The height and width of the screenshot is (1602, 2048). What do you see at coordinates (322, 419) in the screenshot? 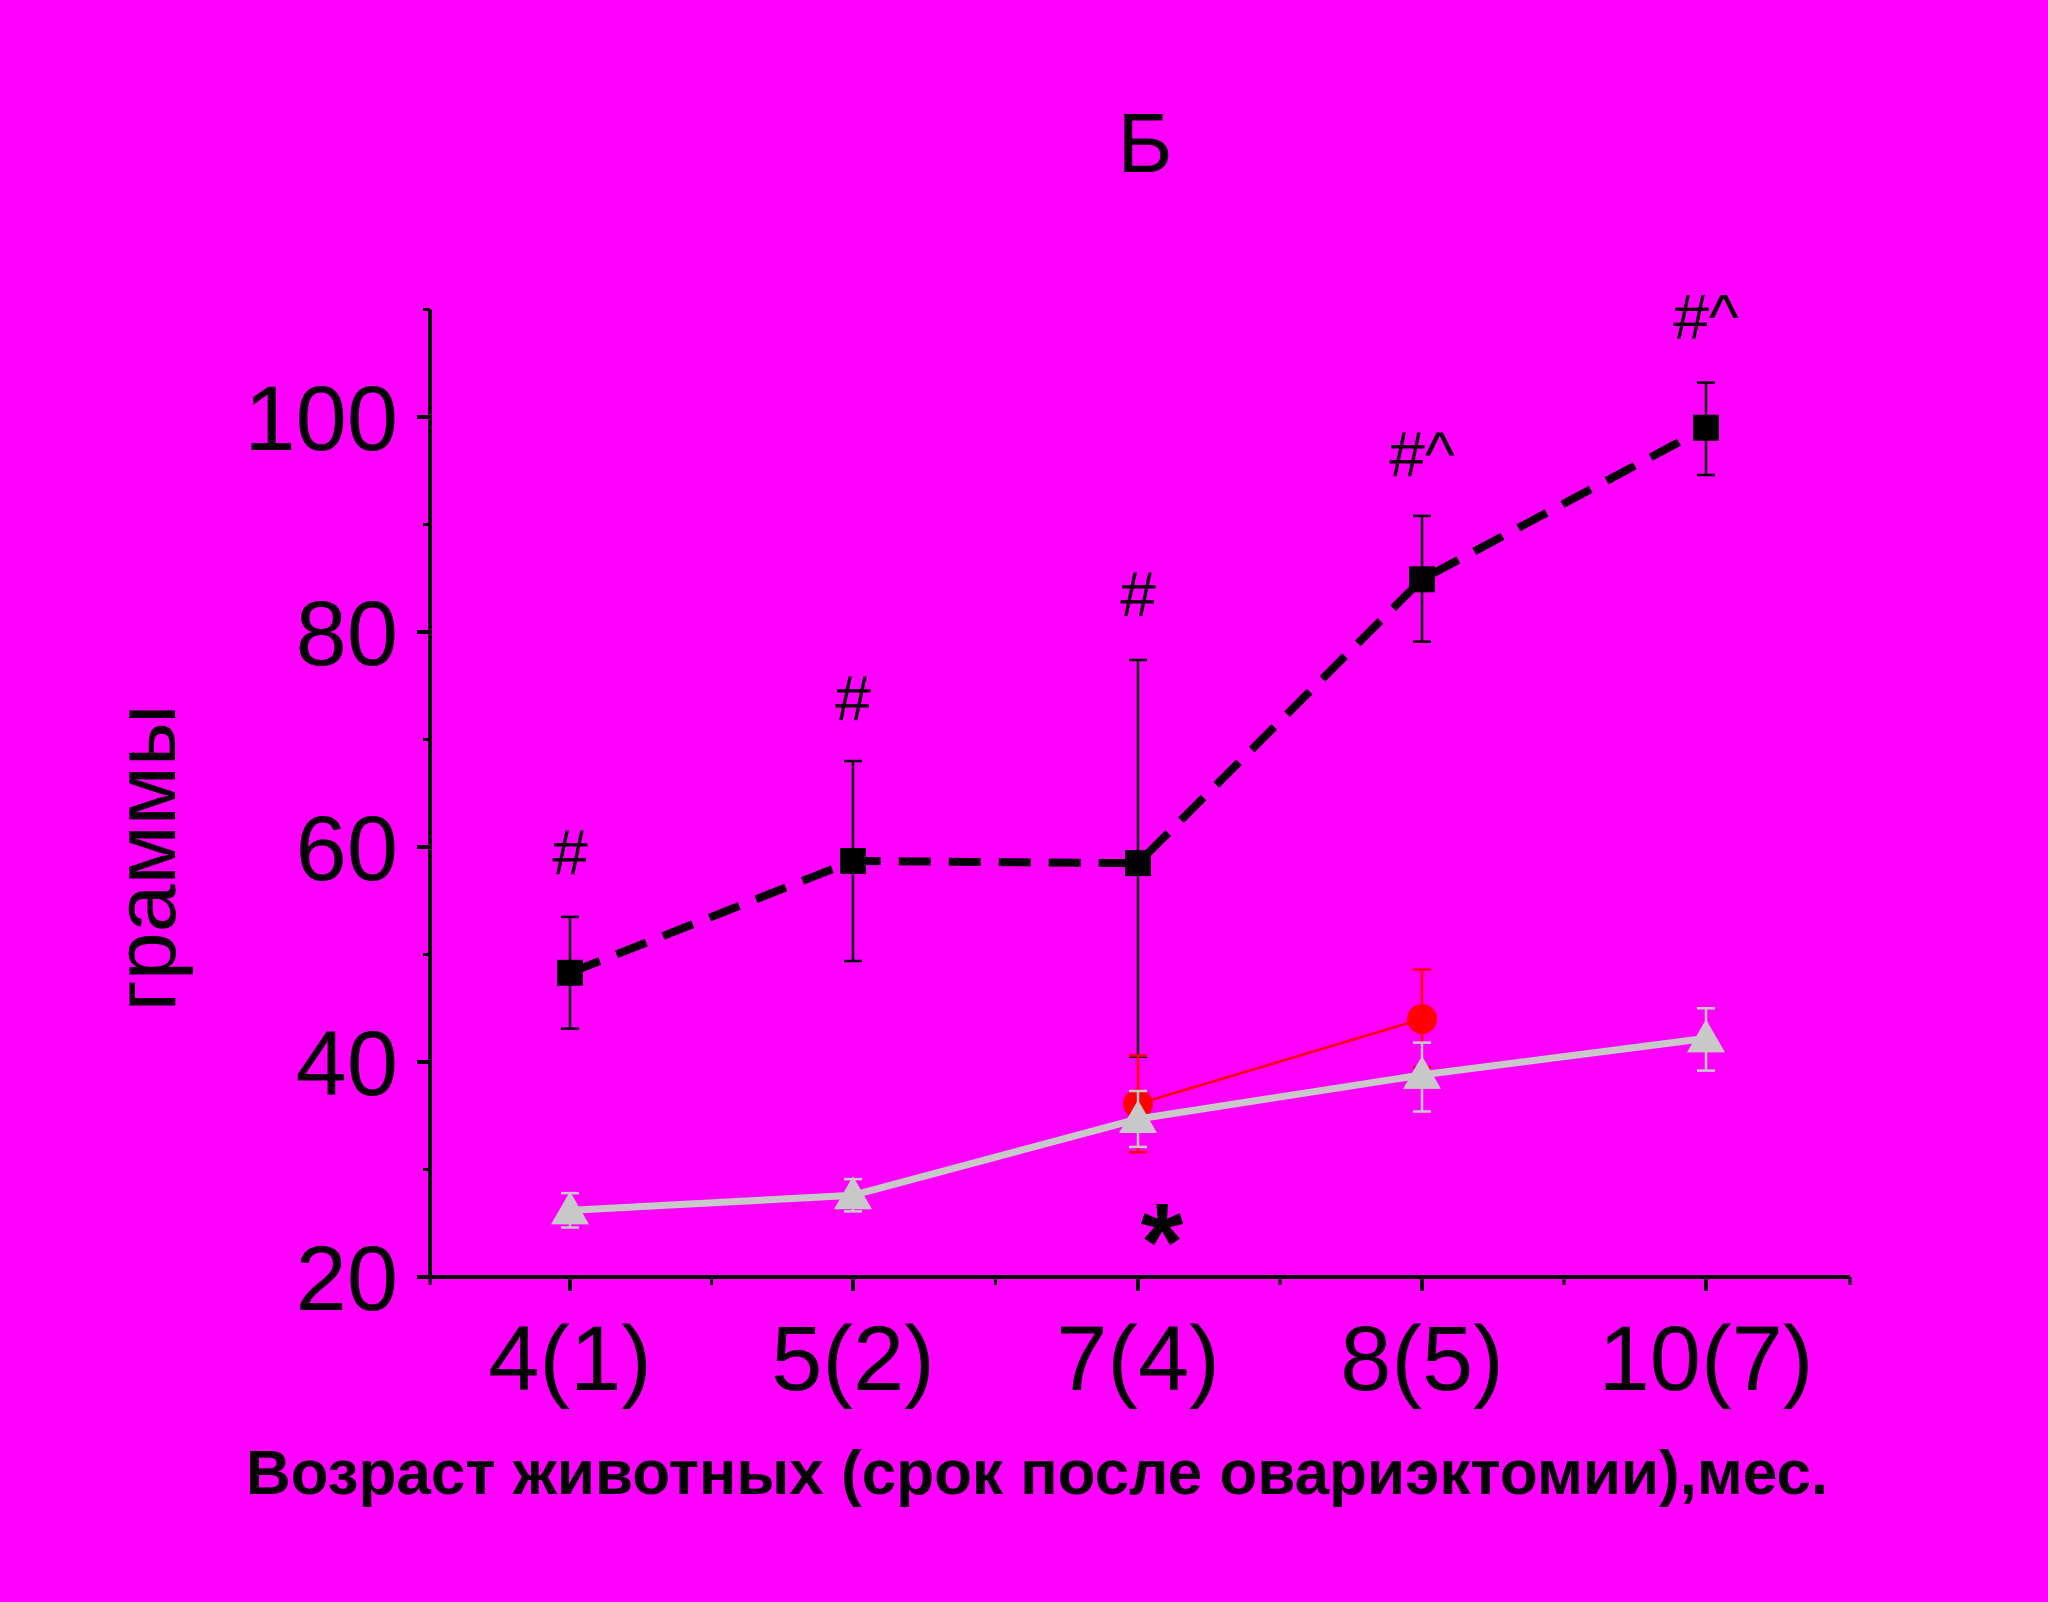
I see `y-tick-label: 100` at bounding box center [322, 419].